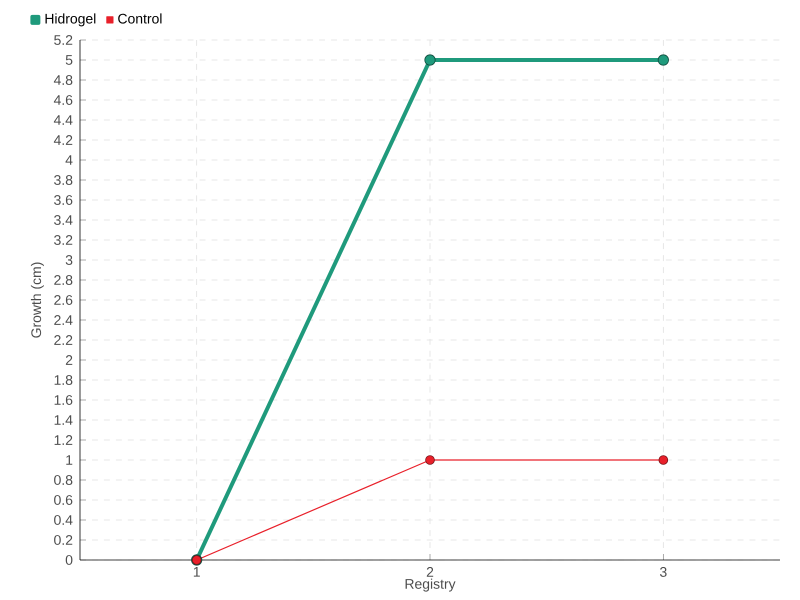 This screenshot has width=800, height=600. What do you see at coordinates (69, 160) in the screenshot?
I see `y-tick-label: 4` at bounding box center [69, 160].